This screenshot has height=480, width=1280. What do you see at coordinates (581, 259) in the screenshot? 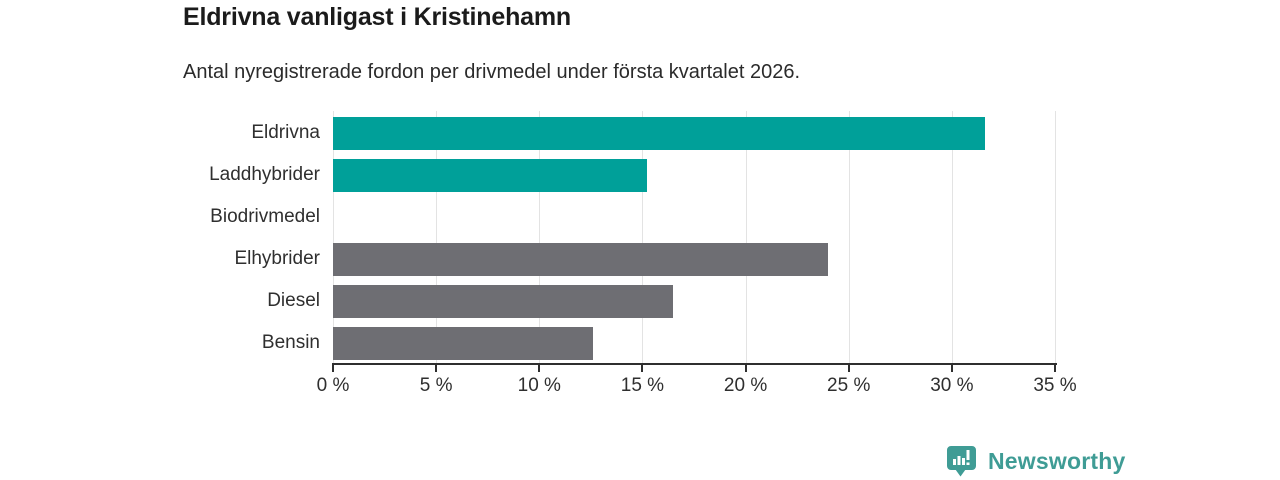
I see `bar-elhybrider` at bounding box center [581, 259].